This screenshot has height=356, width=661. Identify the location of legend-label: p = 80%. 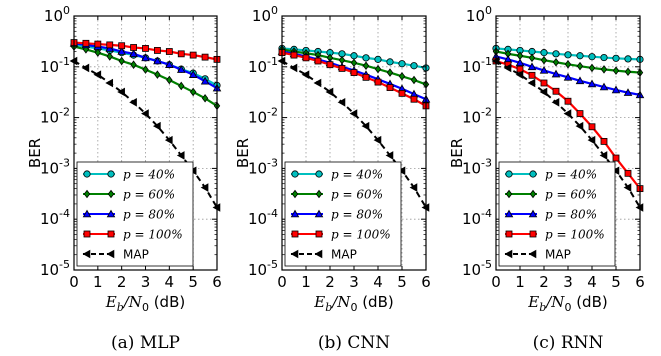
(571, 215).